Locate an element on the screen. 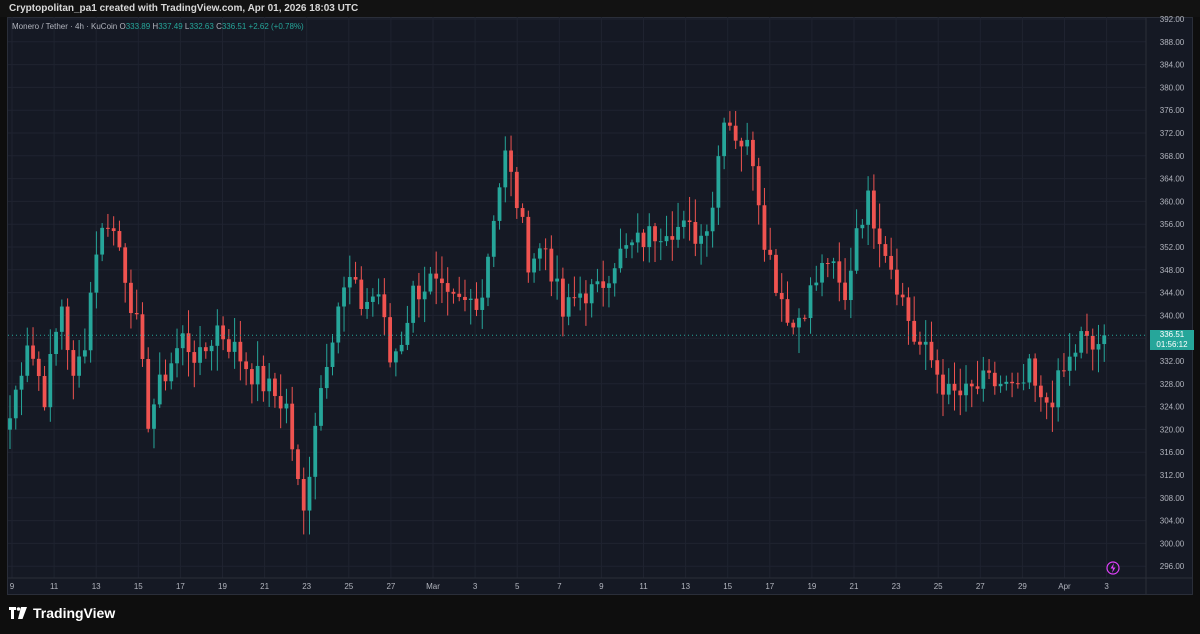 The height and width of the screenshot is (634, 1200). y-axis-tick-label: 304.00 is located at coordinates (1172, 521).